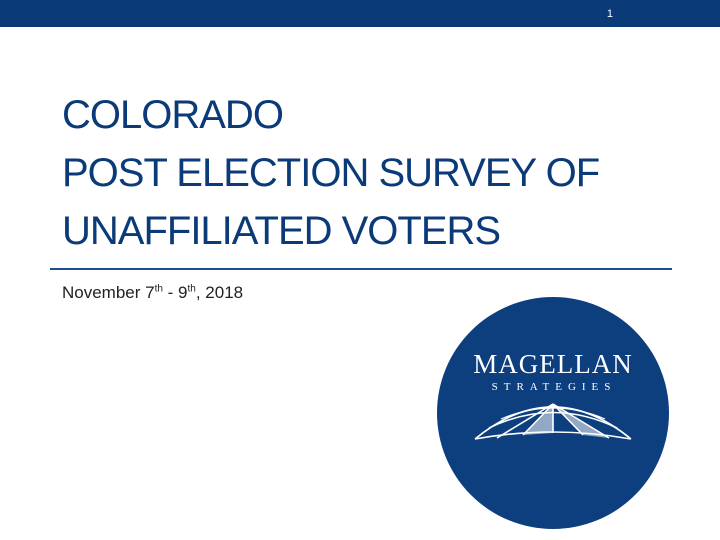 The image size is (720, 540). What do you see at coordinates (552, 364) in the screenshot?
I see `logo-name: MAGELLAN` at bounding box center [552, 364].